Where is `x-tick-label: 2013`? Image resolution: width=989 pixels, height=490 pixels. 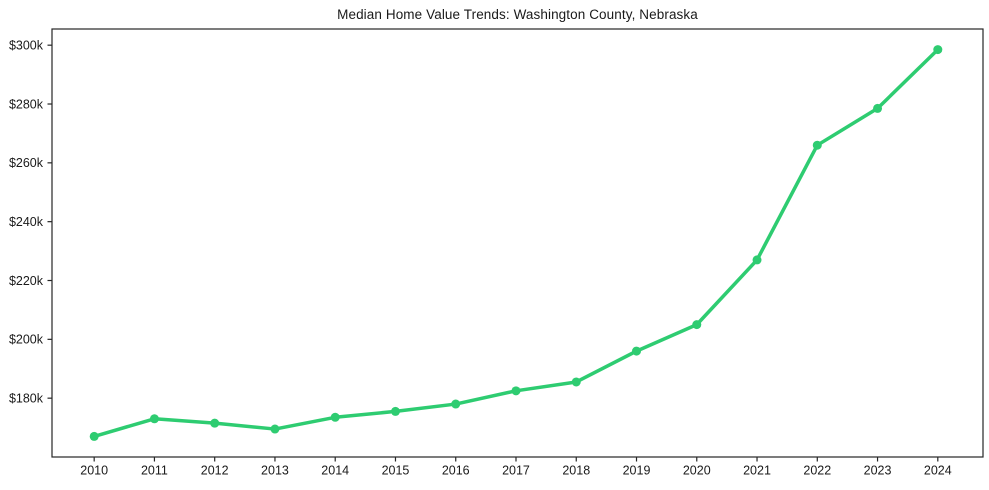
x-tick-label: 2013 is located at coordinates (275, 471).